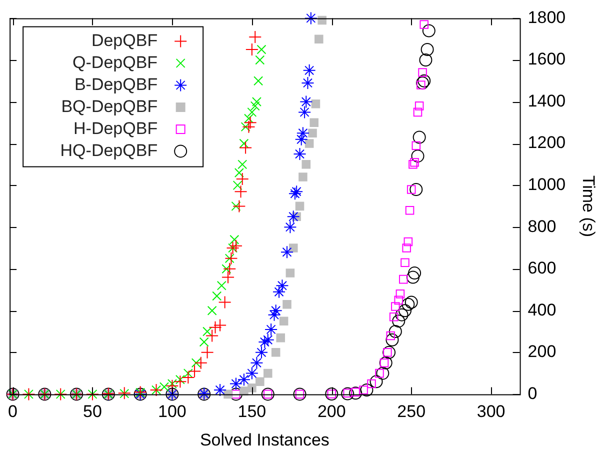  Describe the element at coordinates (491, 412) in the screenshot. I see `x-tick-label: 300` at that location.